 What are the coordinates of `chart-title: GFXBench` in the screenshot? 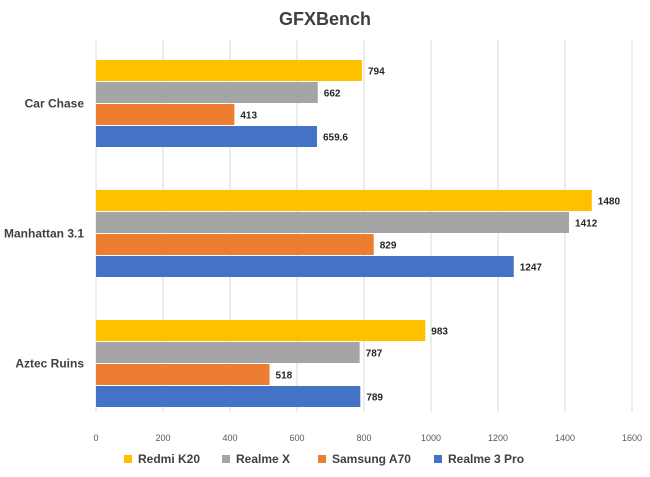 It's located at (325, 19).